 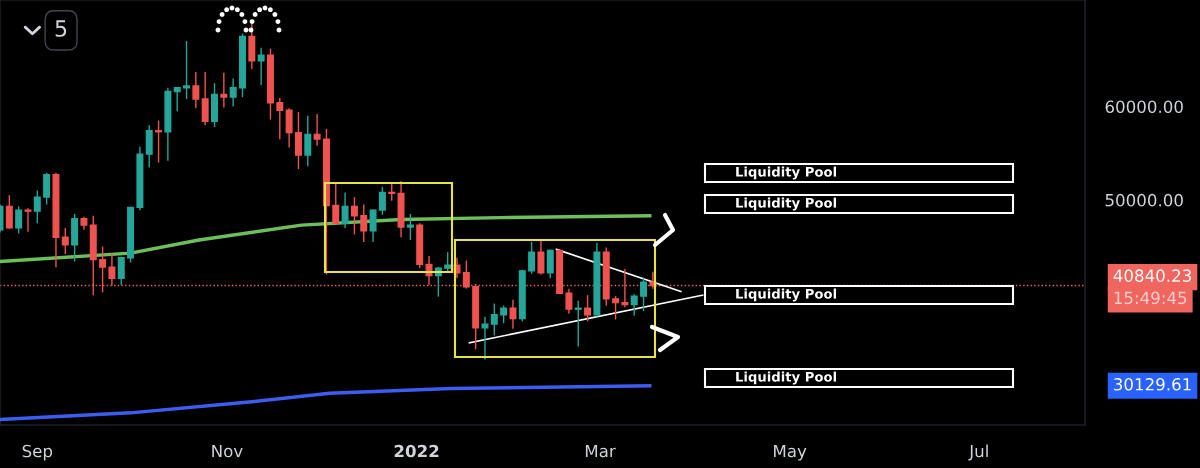 What do you see at coordinates (978, 452) in the screenshot?
I see `x-tick-label: Jul` at bounding box center [978, 452].